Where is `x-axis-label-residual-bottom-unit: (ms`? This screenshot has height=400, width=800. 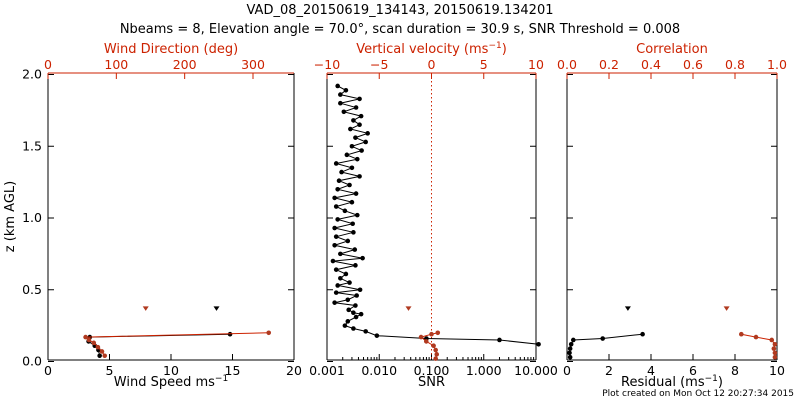
x-axis-label-residual-bottom-unit: (ms is located at coordinates (692, 382).